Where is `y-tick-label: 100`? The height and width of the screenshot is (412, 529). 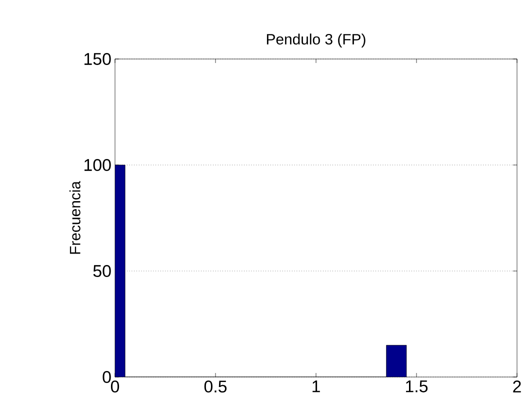 y-tick-label: 100 is located at coordinates (97, 165).